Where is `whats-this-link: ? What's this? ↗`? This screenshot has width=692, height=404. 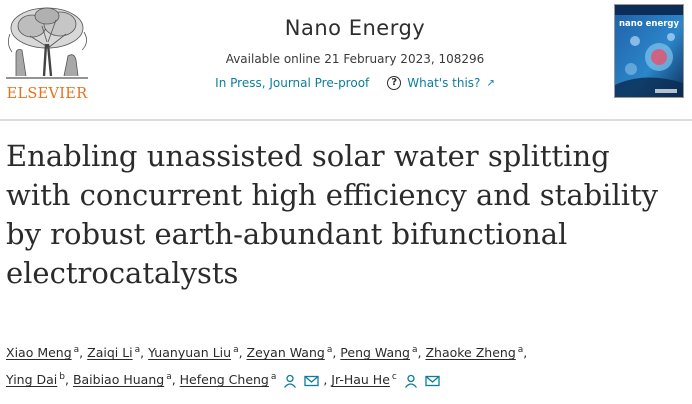
whats-this-link: ? What's this? ↗ is located at coordinates (441, 83).